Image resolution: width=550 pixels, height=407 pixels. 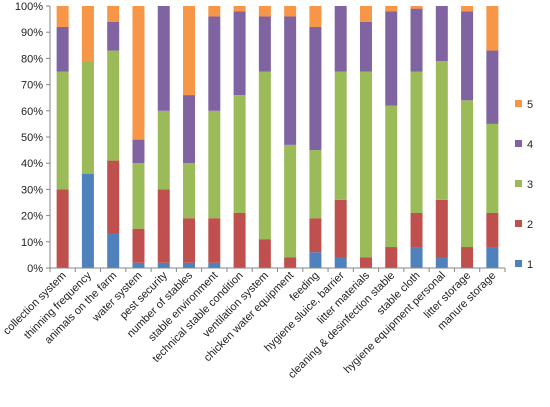 I want to click on legend-label-series-4: 4, so click(x=530, y=145).